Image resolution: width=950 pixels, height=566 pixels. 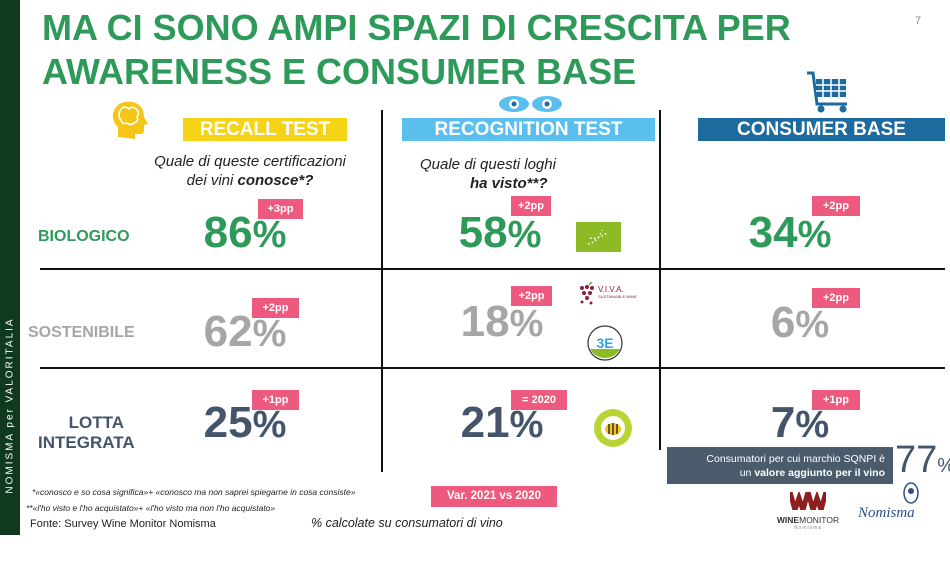 I want to click on page-number: 7, so click(x=918, y=21).